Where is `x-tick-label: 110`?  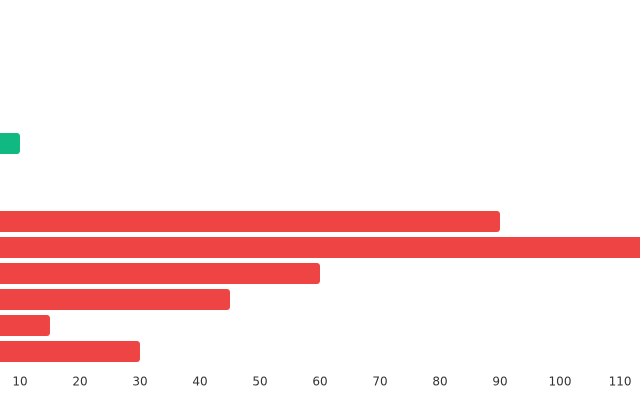 x-tick-label: 110 is located at coordinates (620, 382).